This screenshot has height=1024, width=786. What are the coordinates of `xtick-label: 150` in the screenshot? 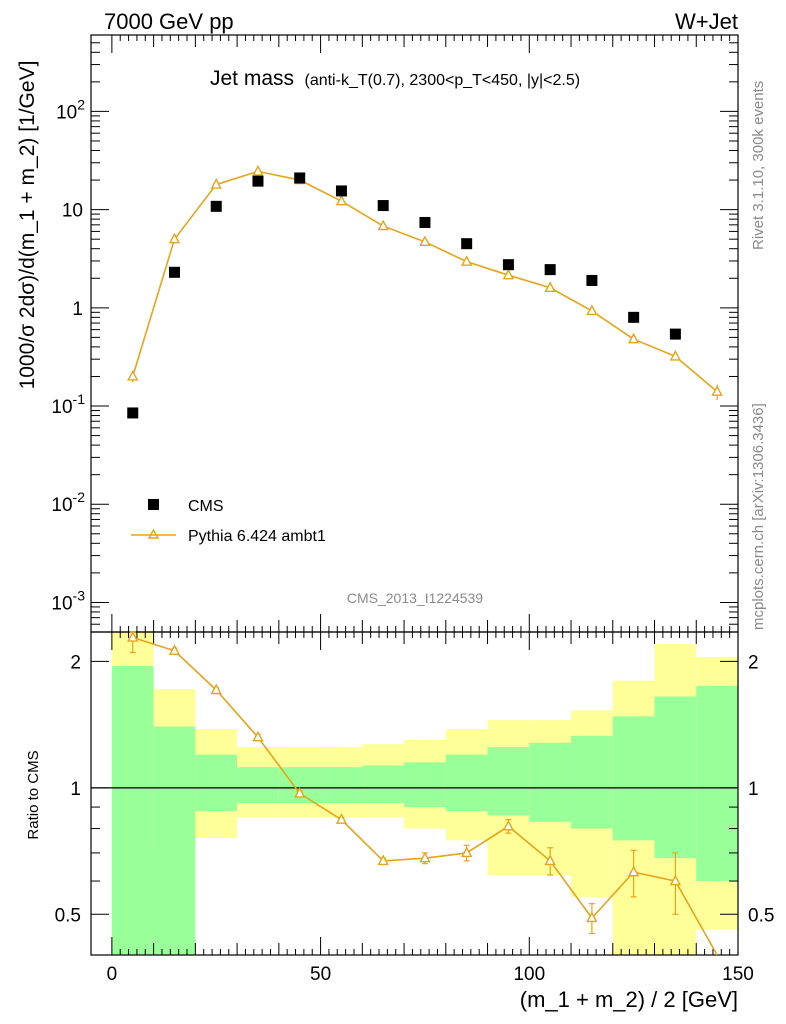 It's located at (738, 974).